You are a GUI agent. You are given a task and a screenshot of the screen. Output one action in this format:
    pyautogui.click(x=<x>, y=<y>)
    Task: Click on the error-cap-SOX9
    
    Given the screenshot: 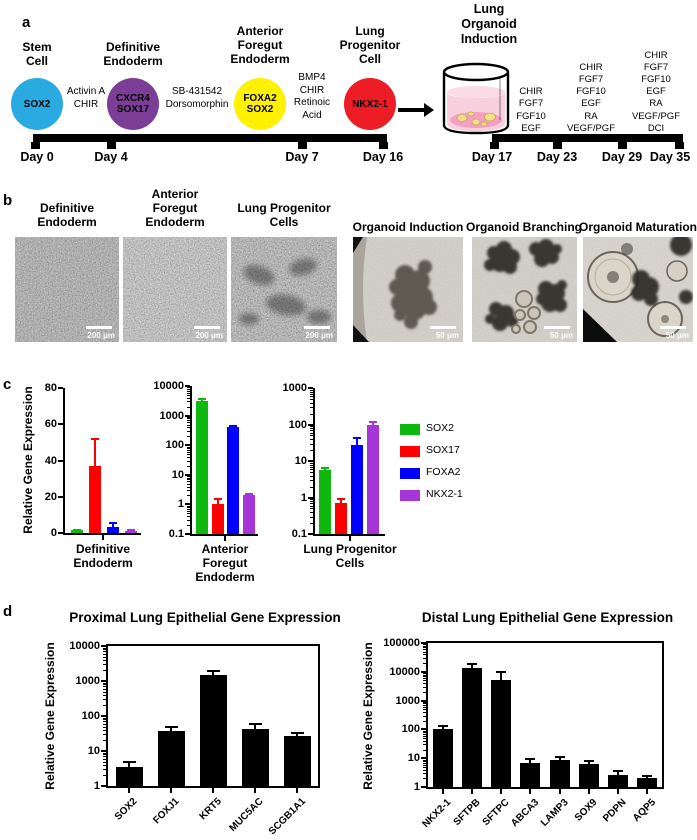 What is the action you would take?
    pyautogui.click(x=588, y=760)
    